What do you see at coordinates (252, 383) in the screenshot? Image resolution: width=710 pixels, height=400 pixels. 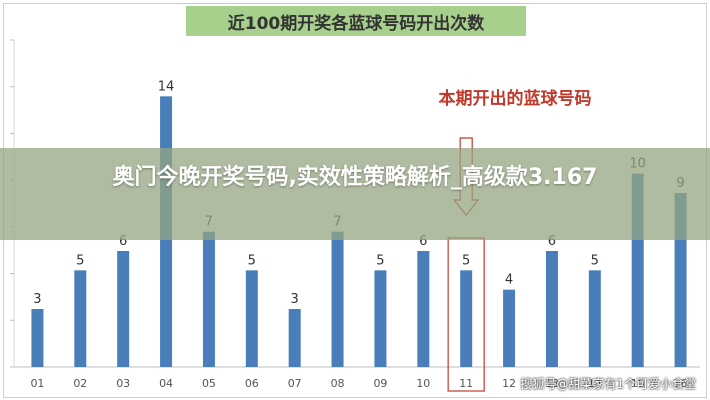 I see `tick-label-06: 06` at bounding box center [252, 383].